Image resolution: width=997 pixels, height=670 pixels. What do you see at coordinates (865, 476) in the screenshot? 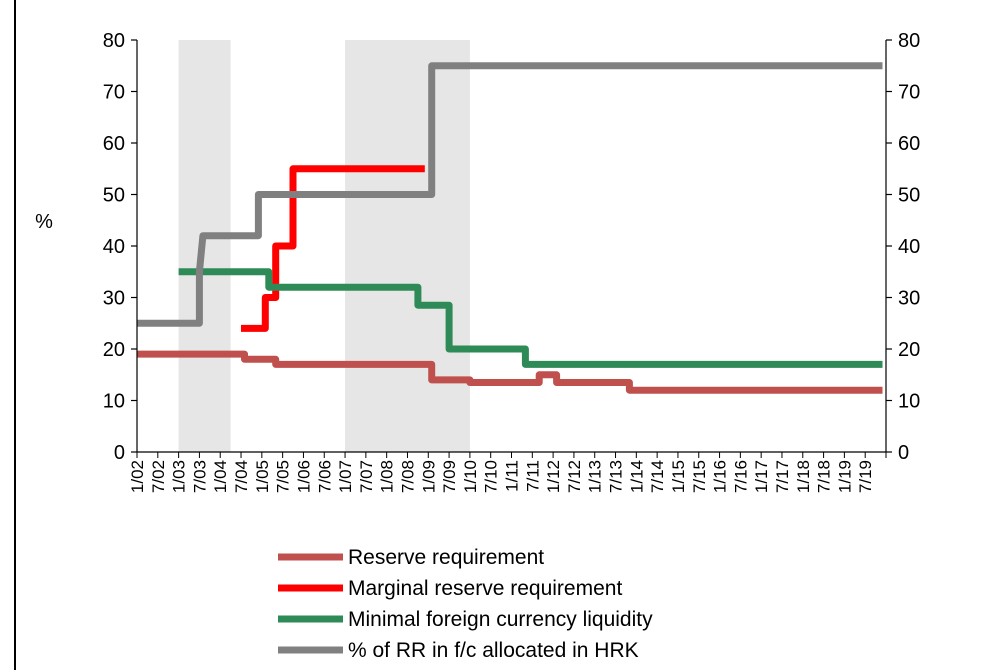
I see `x-tick-label: 7/19` at bounding box center [865, 476].